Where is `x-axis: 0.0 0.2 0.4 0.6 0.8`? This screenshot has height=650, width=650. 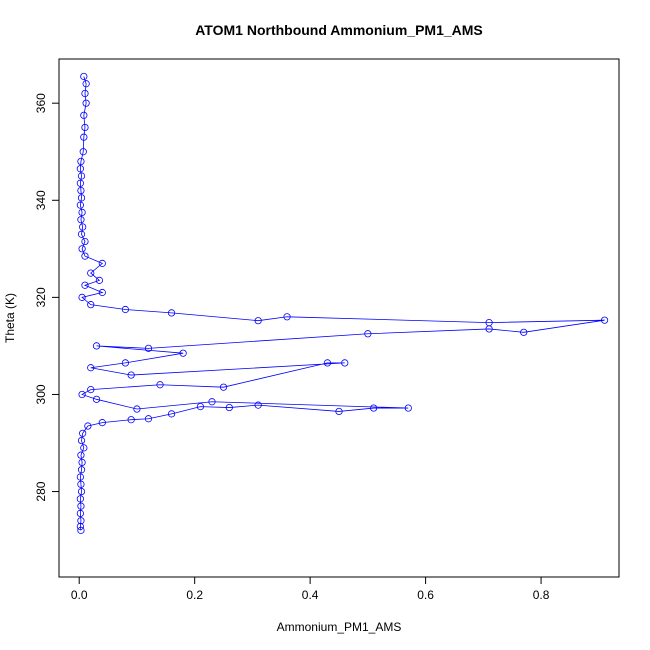
x-axis: 0.0 0.2 0.4 0.6 0.8 is located at coordinates (310, 589).